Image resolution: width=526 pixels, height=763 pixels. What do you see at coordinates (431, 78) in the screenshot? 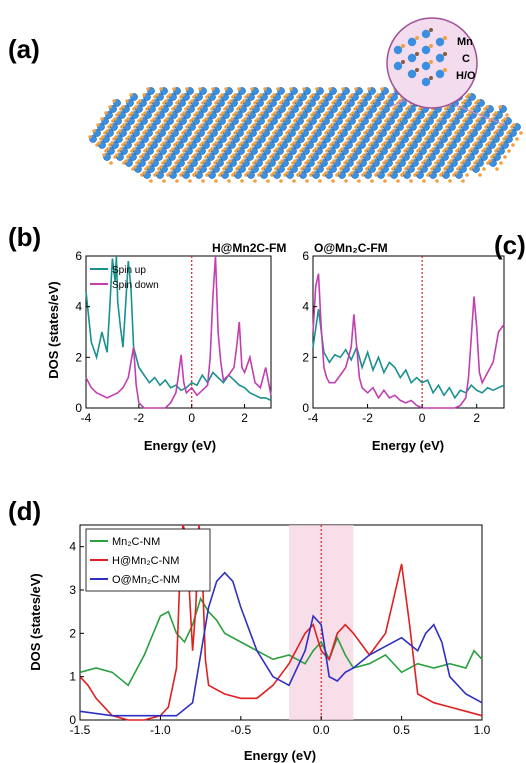
I see `inset-c-atom` at bounding box center [431, 78].